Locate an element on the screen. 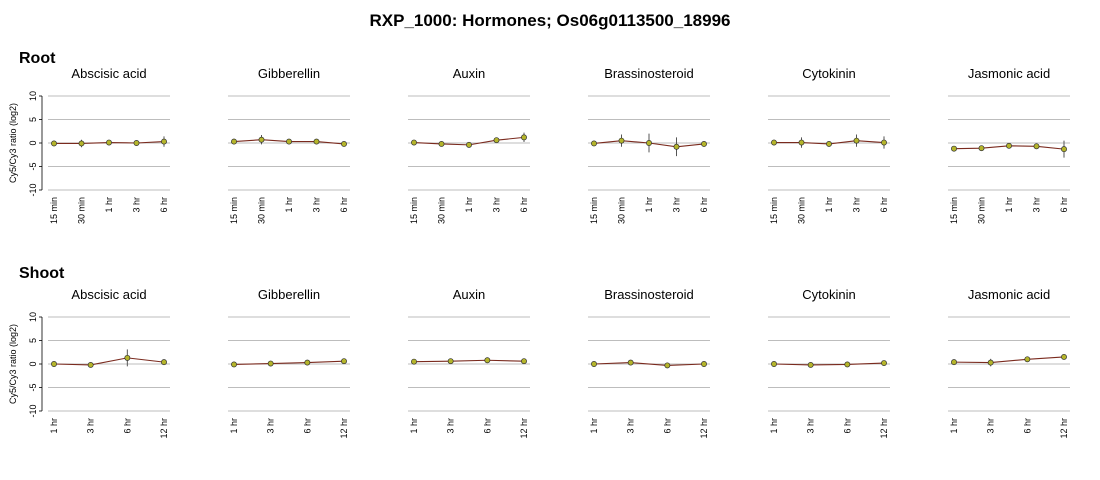  panel-shoot-brassinosteroid: Brassinosteroid 1 hr 3 hr 6 hr 12 hr is located at coordinates (649, 363).